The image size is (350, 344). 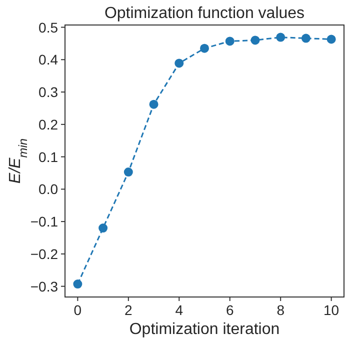 I want to click on y-tick-label: −0.3, so click(x=44, y=286).